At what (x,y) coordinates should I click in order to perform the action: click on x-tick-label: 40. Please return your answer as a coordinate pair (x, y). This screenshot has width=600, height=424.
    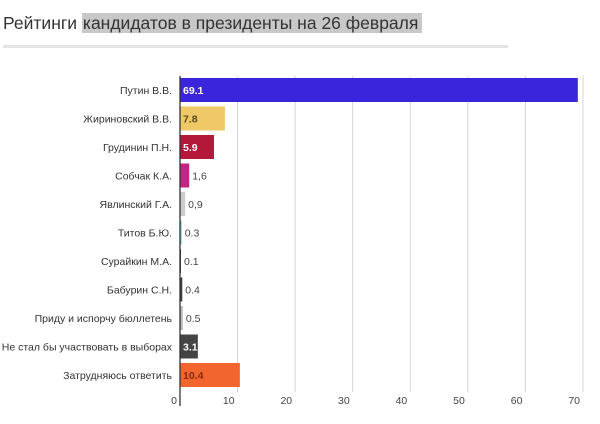
    Looking at the image, I should click on (402, 401).